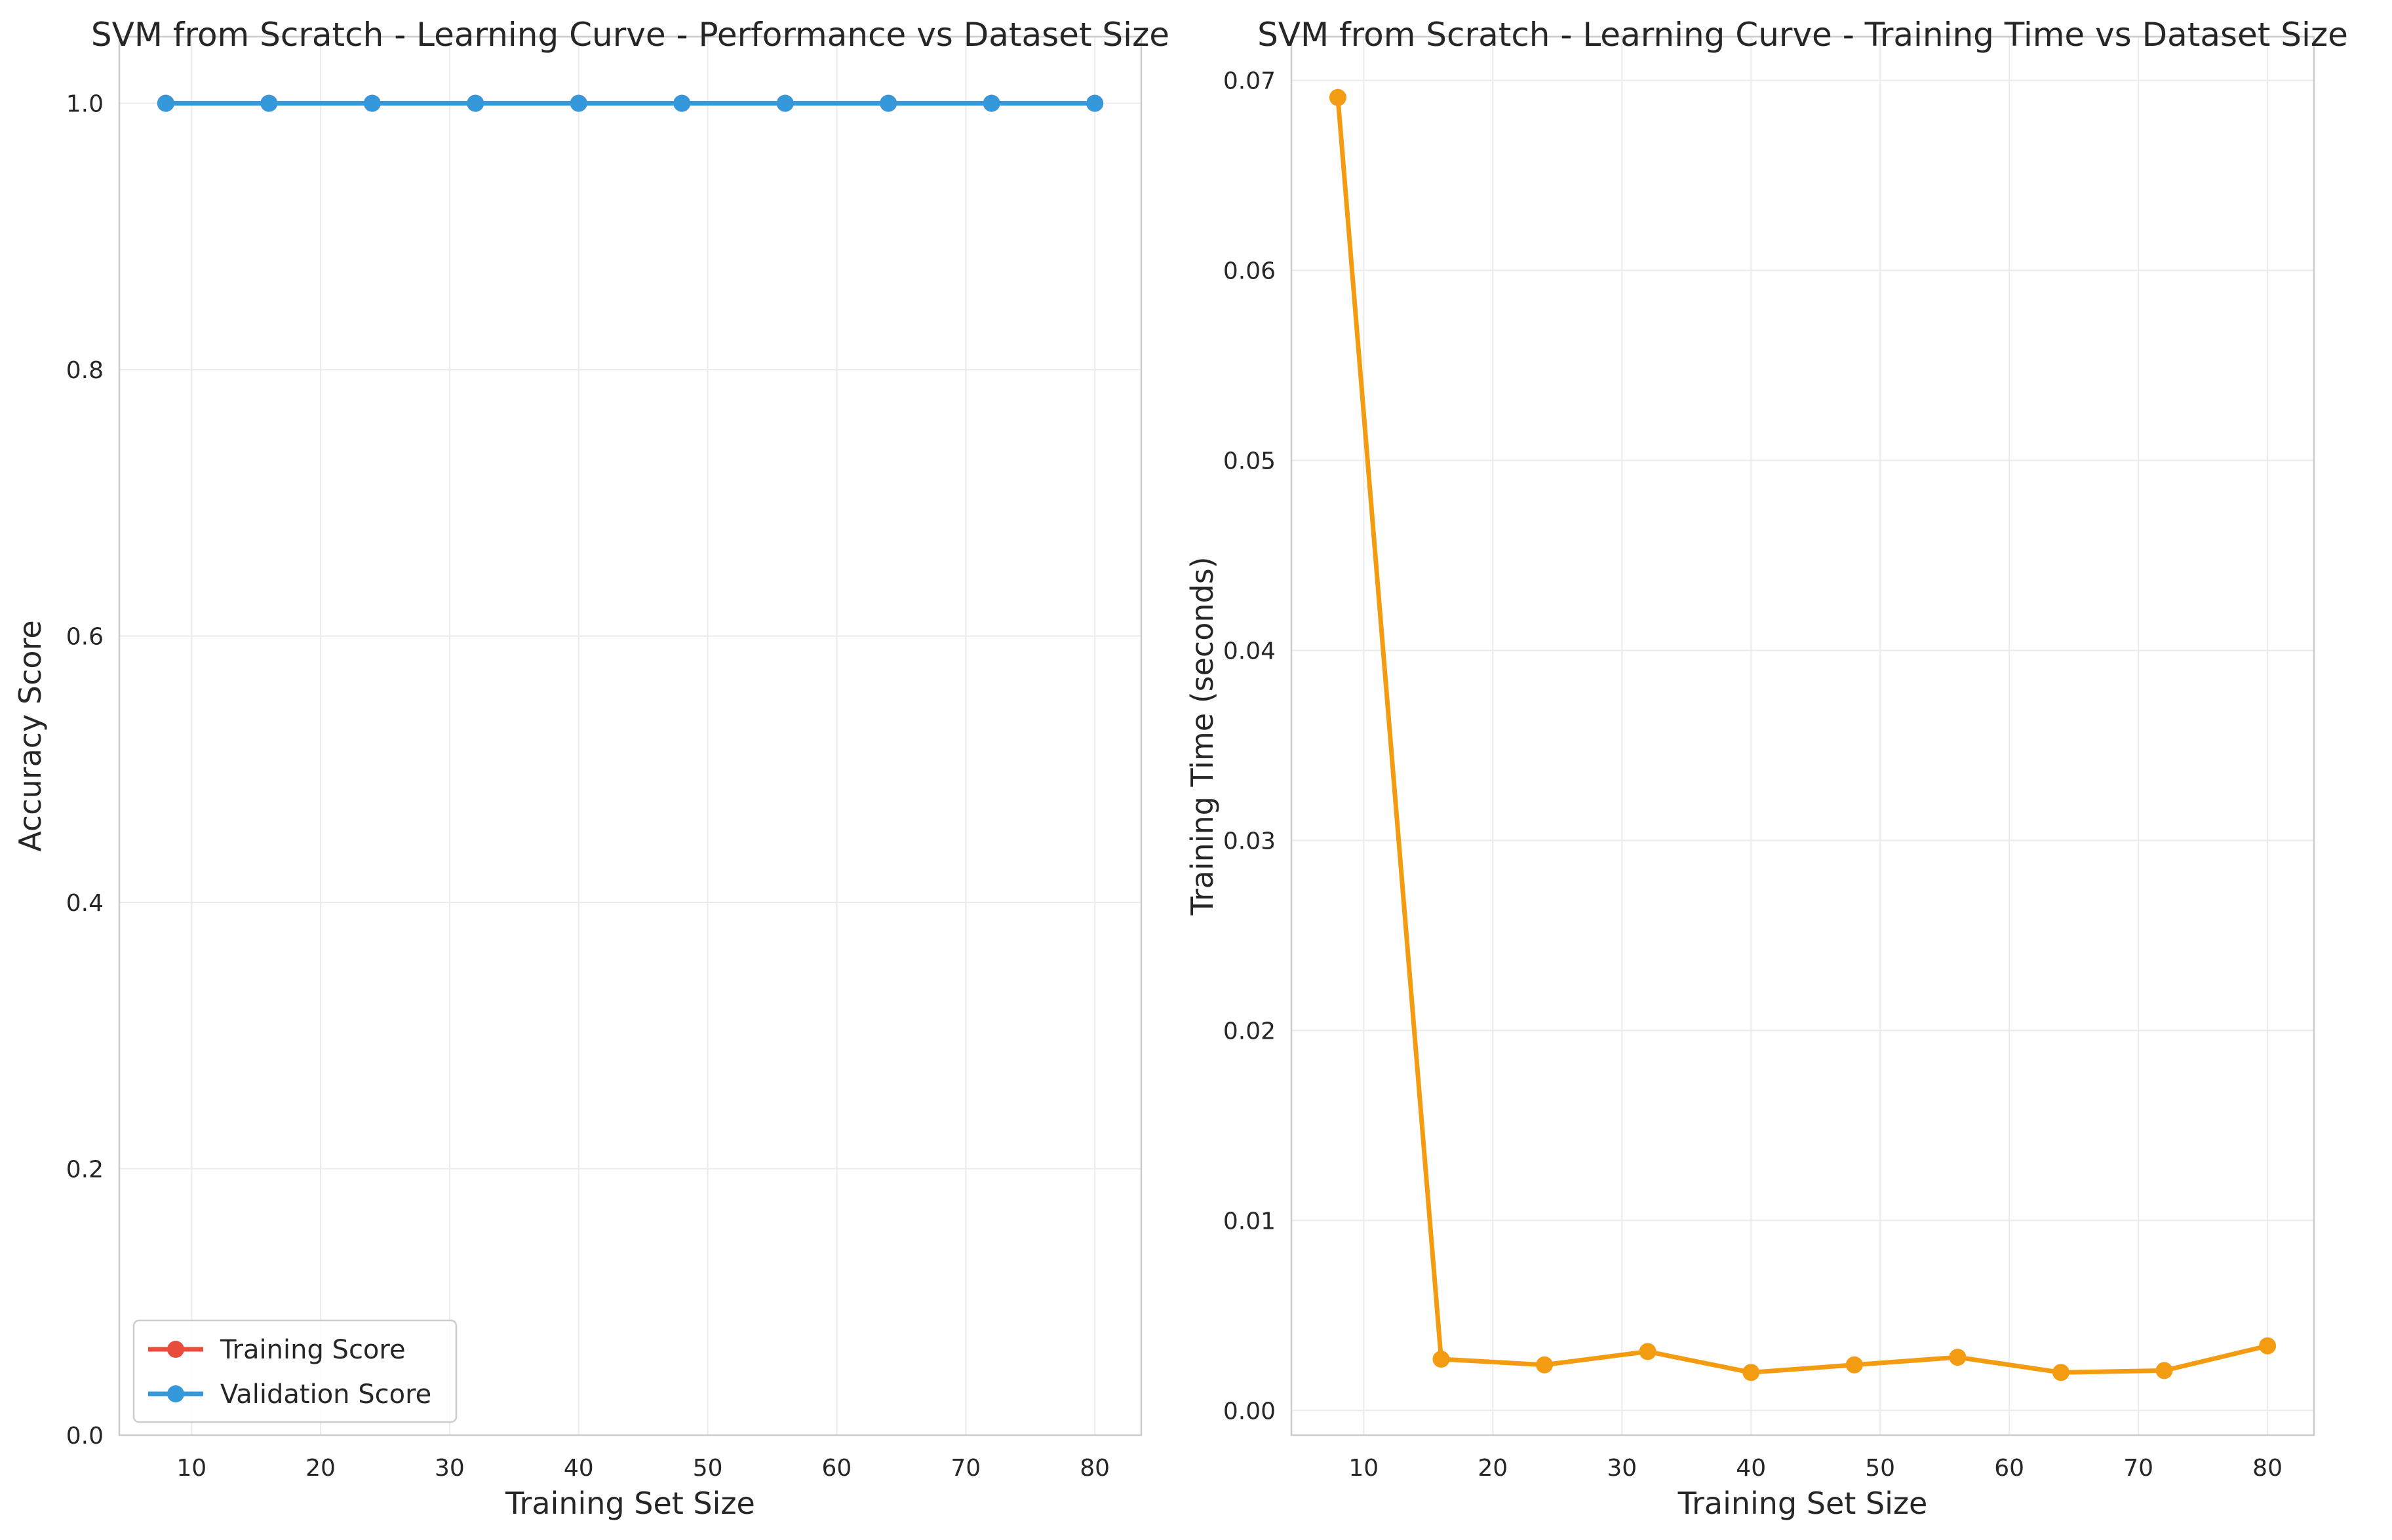 Image resolution: width=2392 pixels, height=1540 pixels. What do you see at coordinates (295, 1371) in the screenshot?
I see `legend-box` at bounding box center [295, 1371].